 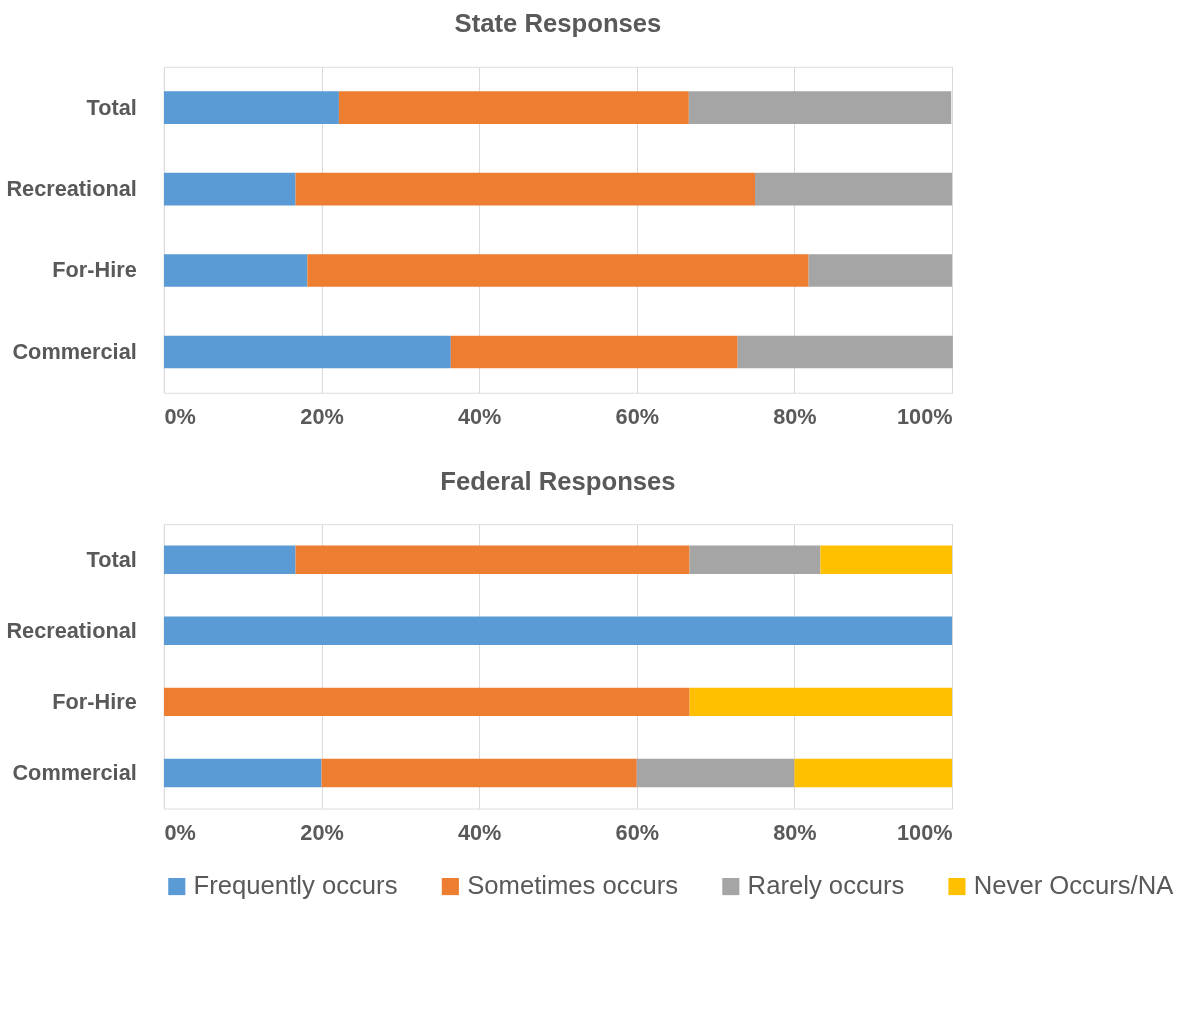 I want to click on legend-label: Rarely occurs, so click(x=826, y=885).